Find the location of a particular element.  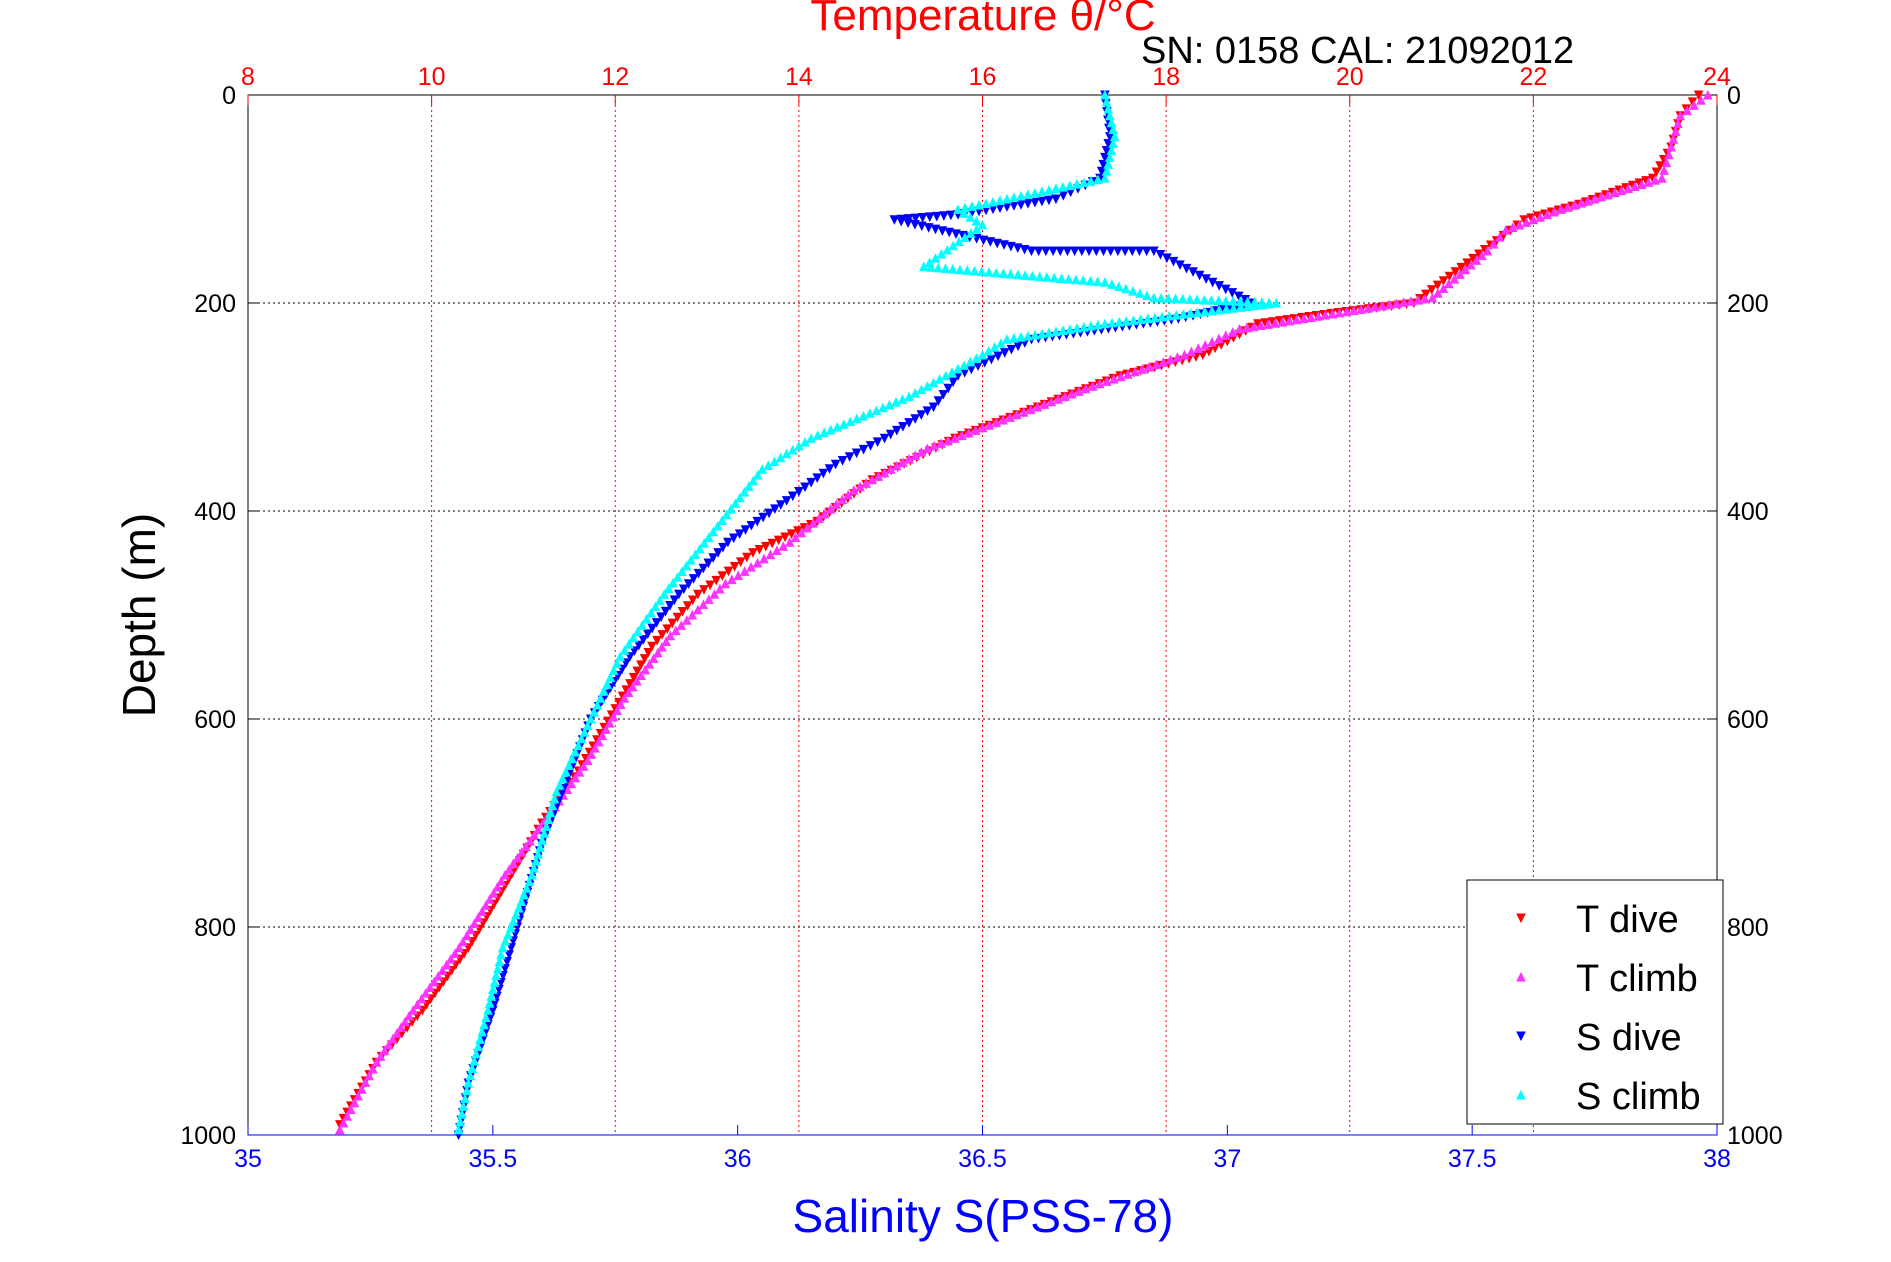

legend-box is located at coordinates (1595, 1002).